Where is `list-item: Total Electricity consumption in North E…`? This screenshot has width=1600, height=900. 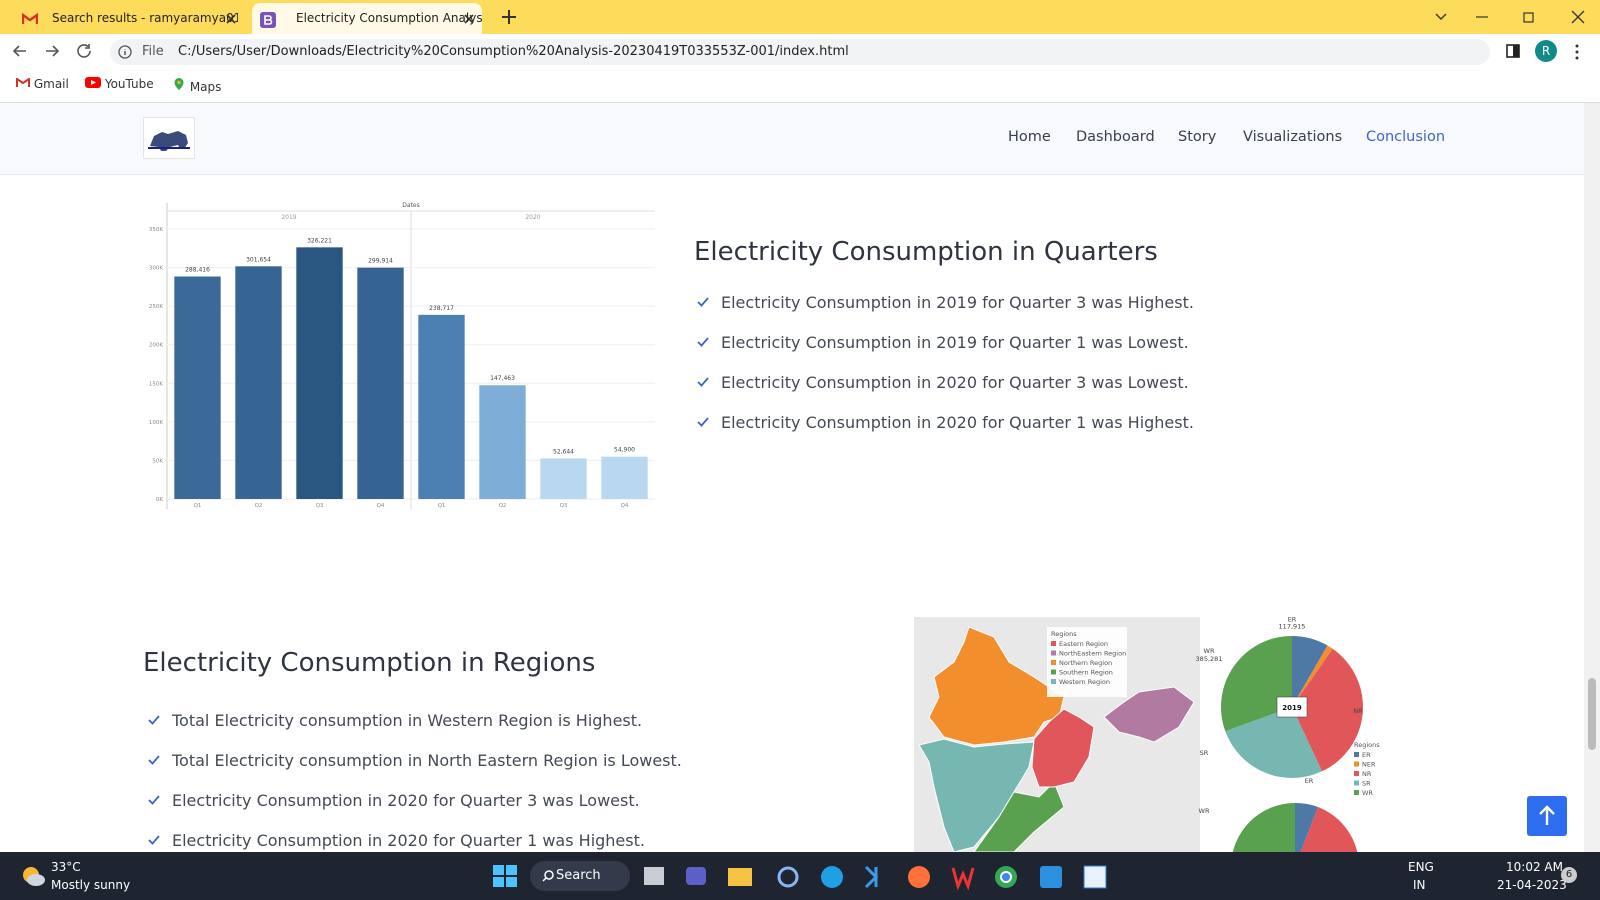
list-item: Total Electricity consumption in North E… is located at coordinates (427, 760).